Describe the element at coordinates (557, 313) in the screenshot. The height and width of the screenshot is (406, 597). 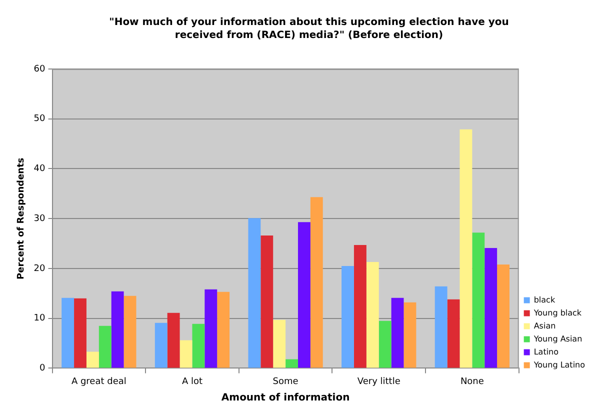
I see `legend-label: Young black` at that location.